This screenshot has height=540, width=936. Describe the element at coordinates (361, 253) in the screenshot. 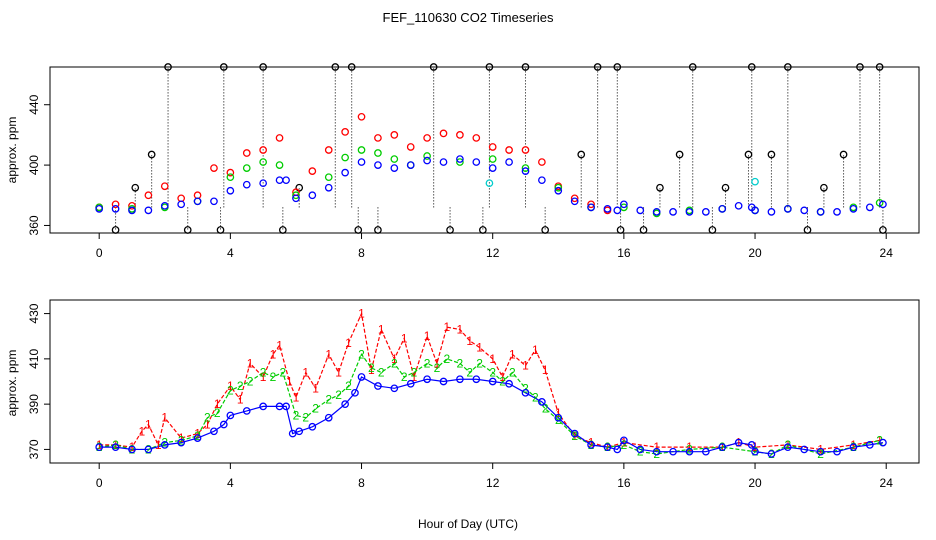

I see `x-tick-label: 8` at that location.